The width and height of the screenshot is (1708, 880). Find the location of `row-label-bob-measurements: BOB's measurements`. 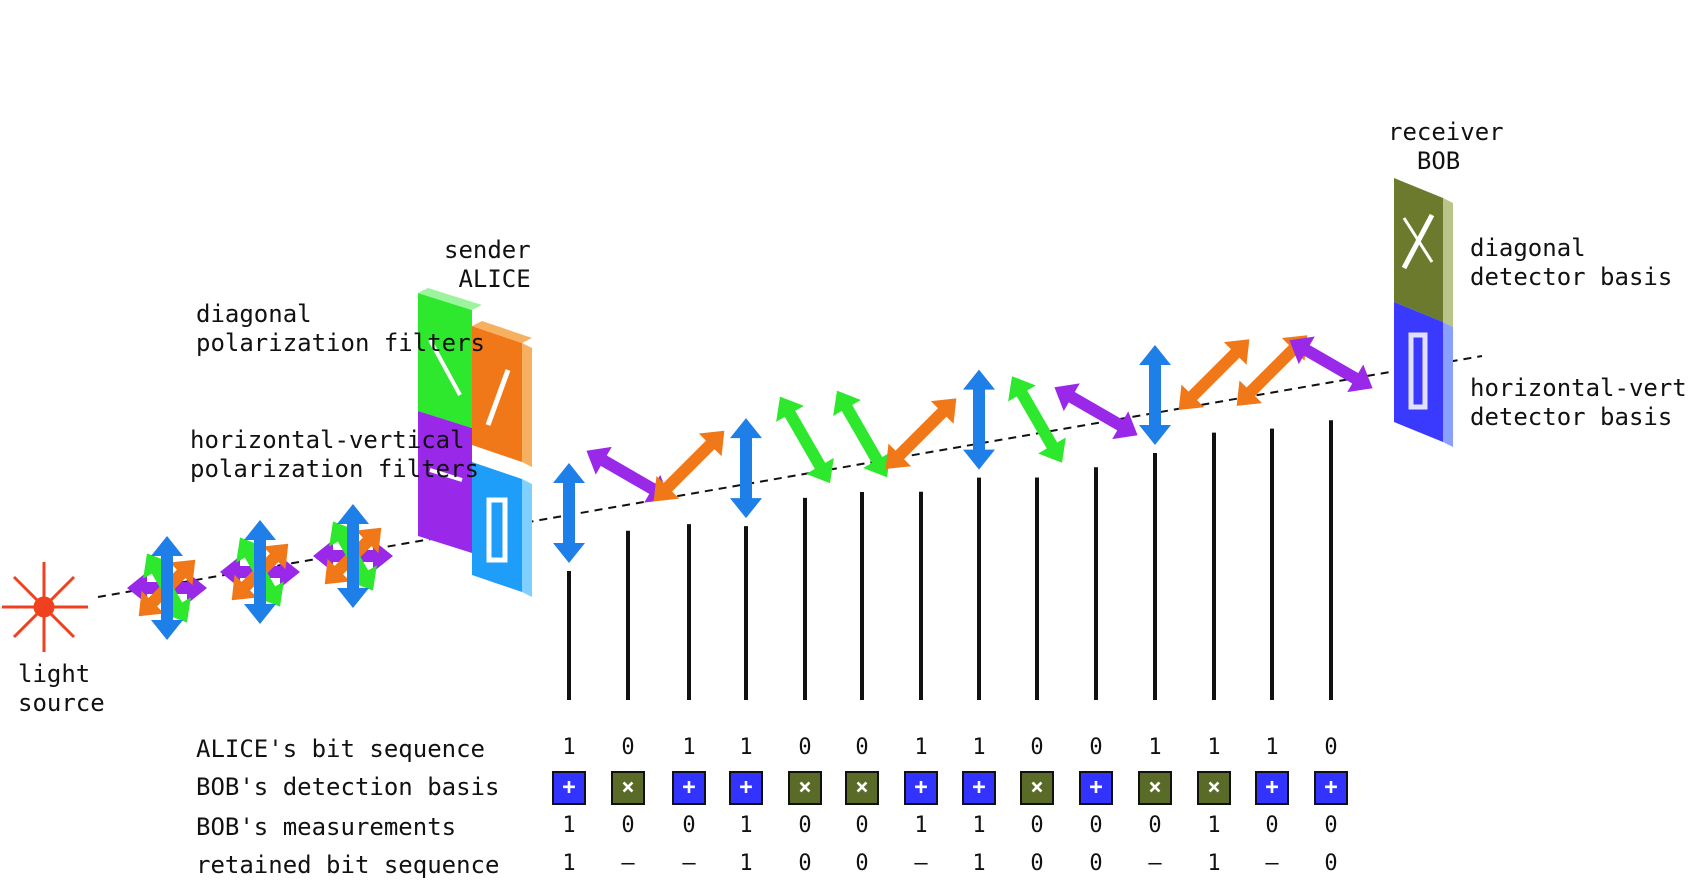

row-label-bob-measurements: BOB's measurements is located at coordinates (326, 827).